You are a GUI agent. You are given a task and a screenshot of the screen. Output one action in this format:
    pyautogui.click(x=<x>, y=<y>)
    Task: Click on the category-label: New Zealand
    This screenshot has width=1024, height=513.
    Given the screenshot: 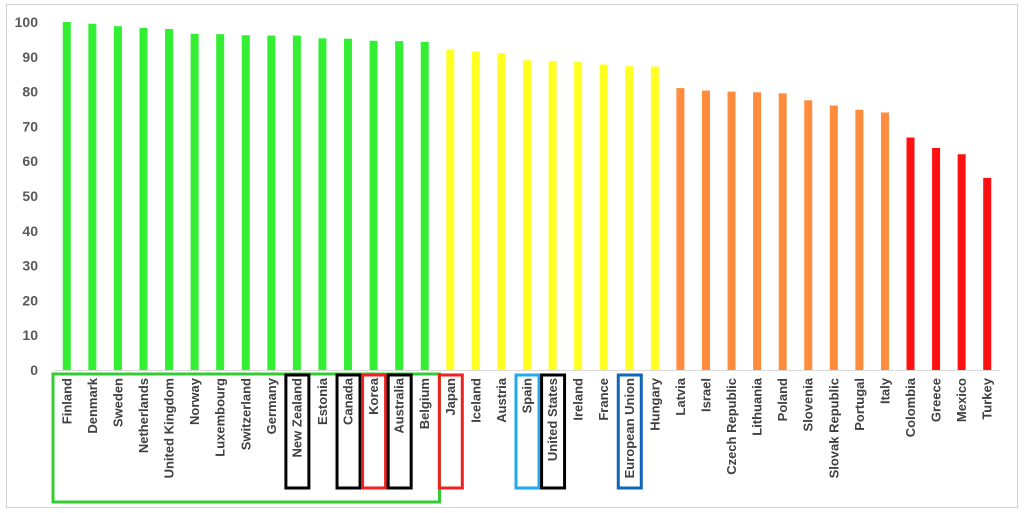 What is the action you would take?
    pyautogui.click(x=296, y=418)
    